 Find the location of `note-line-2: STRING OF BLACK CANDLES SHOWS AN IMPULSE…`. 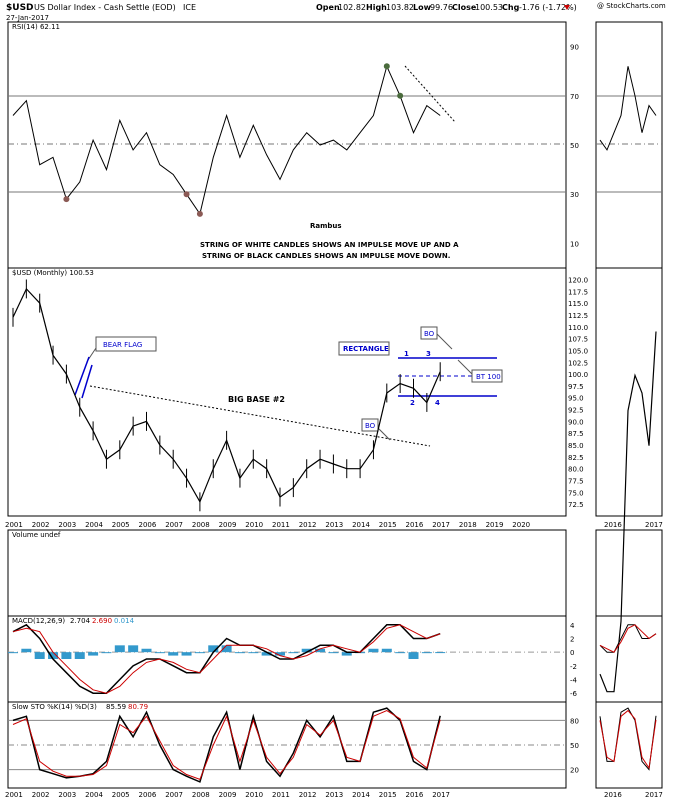

note-line-2: STRING OF BLACK CANDLES SHOWS AN IMPULSE… is located at coordinates (326, 256).